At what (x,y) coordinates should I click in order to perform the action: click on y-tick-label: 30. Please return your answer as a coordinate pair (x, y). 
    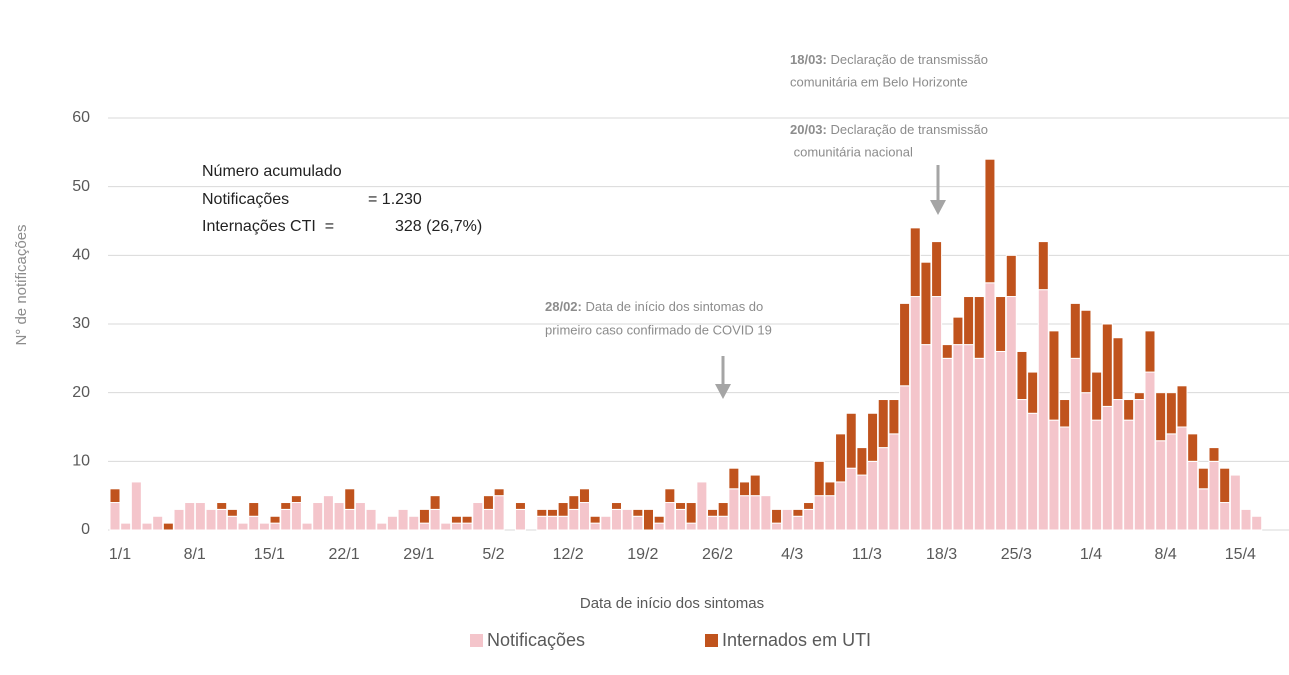
    Looking at the image, I should click on (81, 323).